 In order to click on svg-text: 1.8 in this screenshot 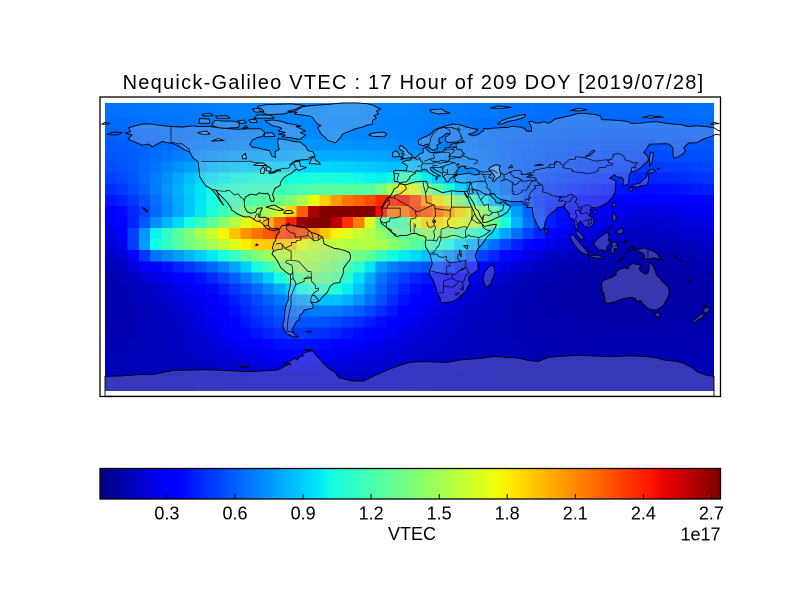, I will do `click(507, 514)`.